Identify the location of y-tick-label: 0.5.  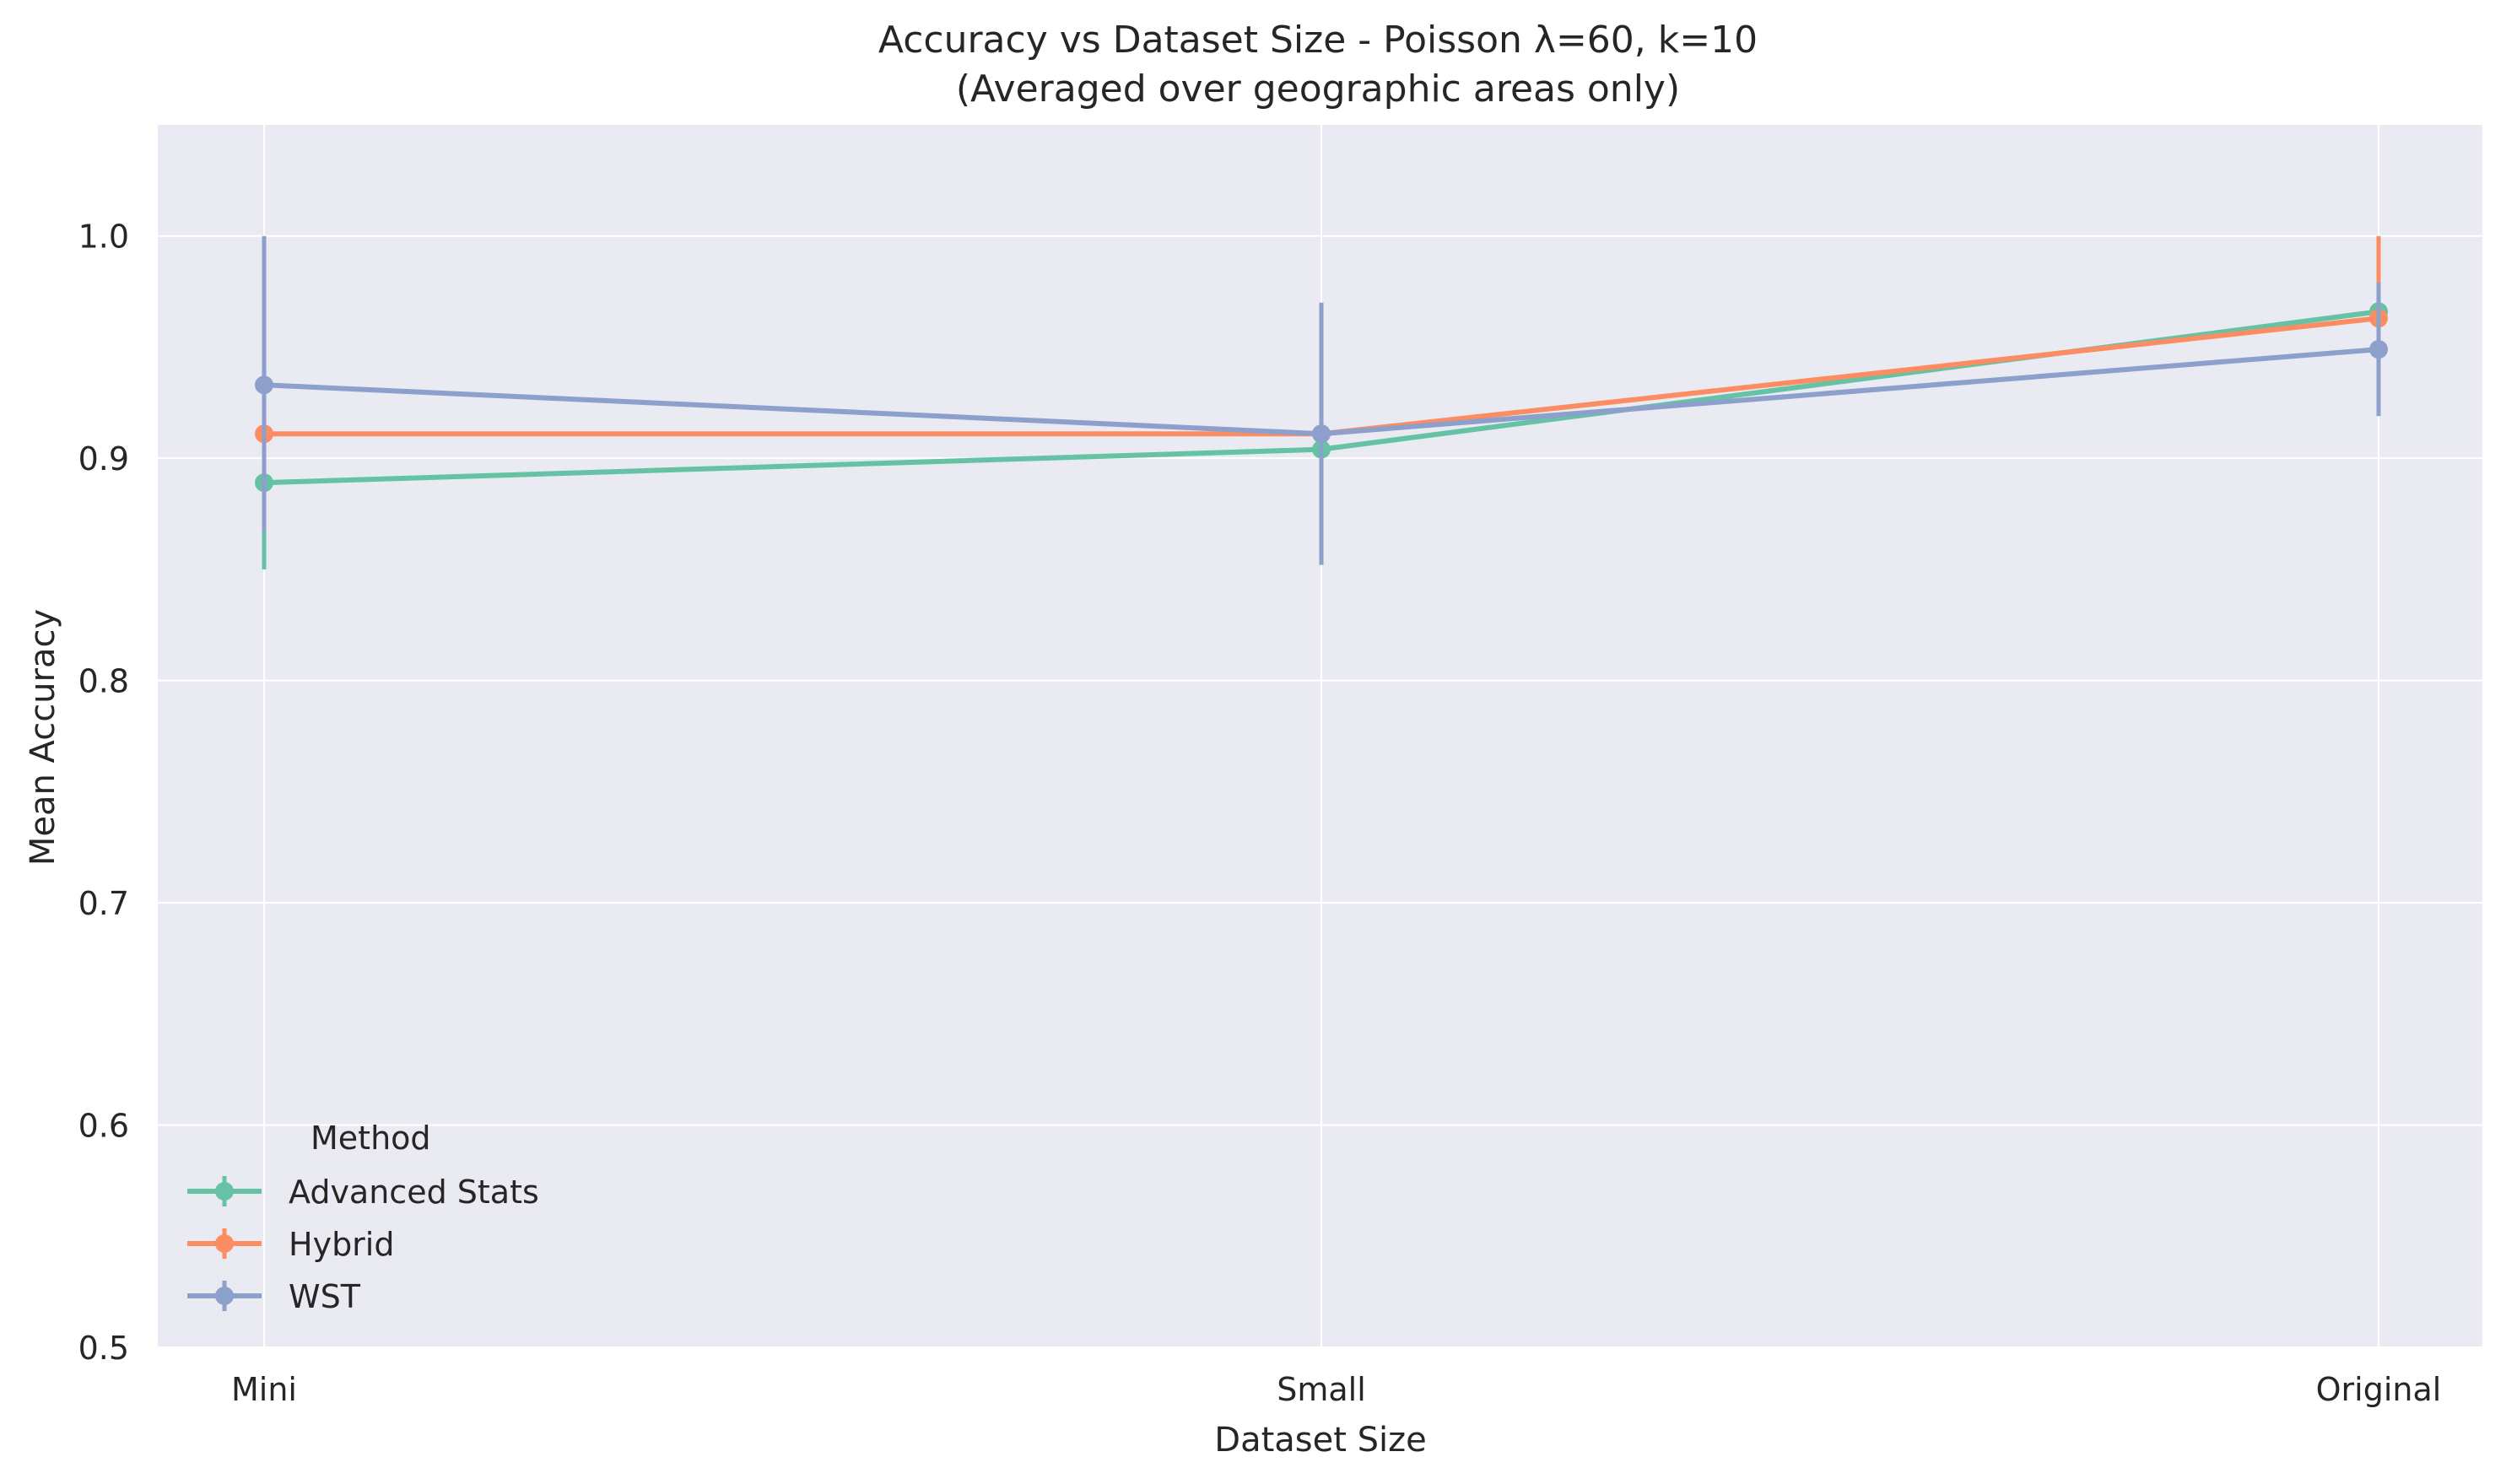
(103, 1348).